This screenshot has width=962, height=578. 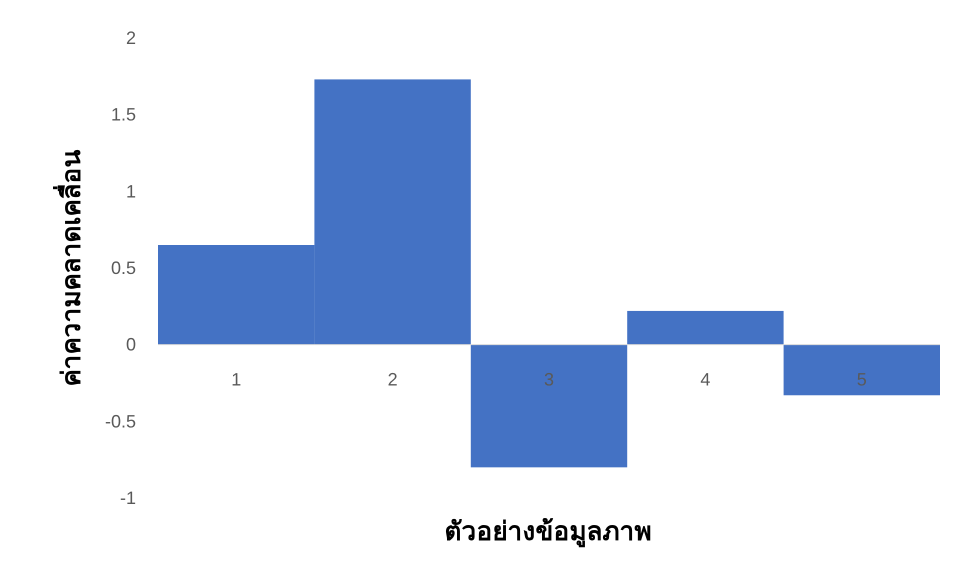 I want to click on y-tick-label: -0.5, so click(x=120, y=421).